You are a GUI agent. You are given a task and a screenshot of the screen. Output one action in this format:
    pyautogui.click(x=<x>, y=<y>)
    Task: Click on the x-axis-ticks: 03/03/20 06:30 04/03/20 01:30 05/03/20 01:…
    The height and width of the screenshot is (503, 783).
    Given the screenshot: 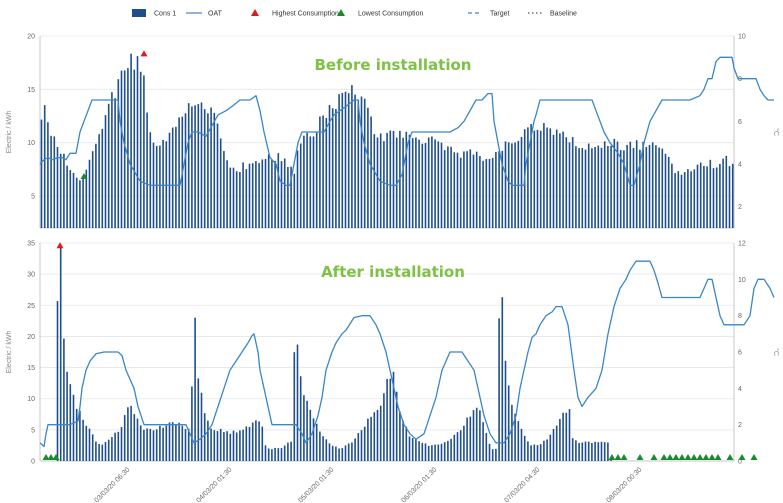 What is the action you would take?
    pyautogui.click(x=368, y=484)
    